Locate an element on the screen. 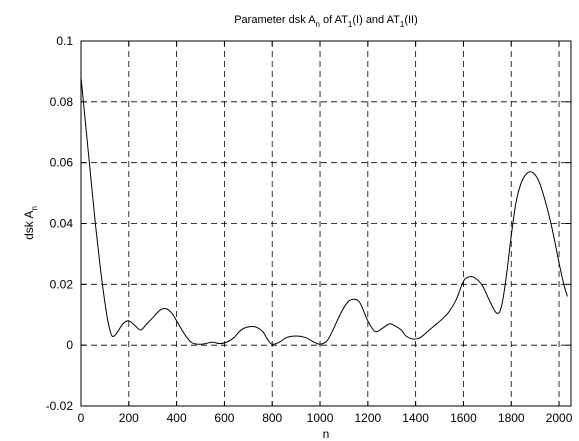  y-tick-label: 0.1 is located at coordinates (64, 41).